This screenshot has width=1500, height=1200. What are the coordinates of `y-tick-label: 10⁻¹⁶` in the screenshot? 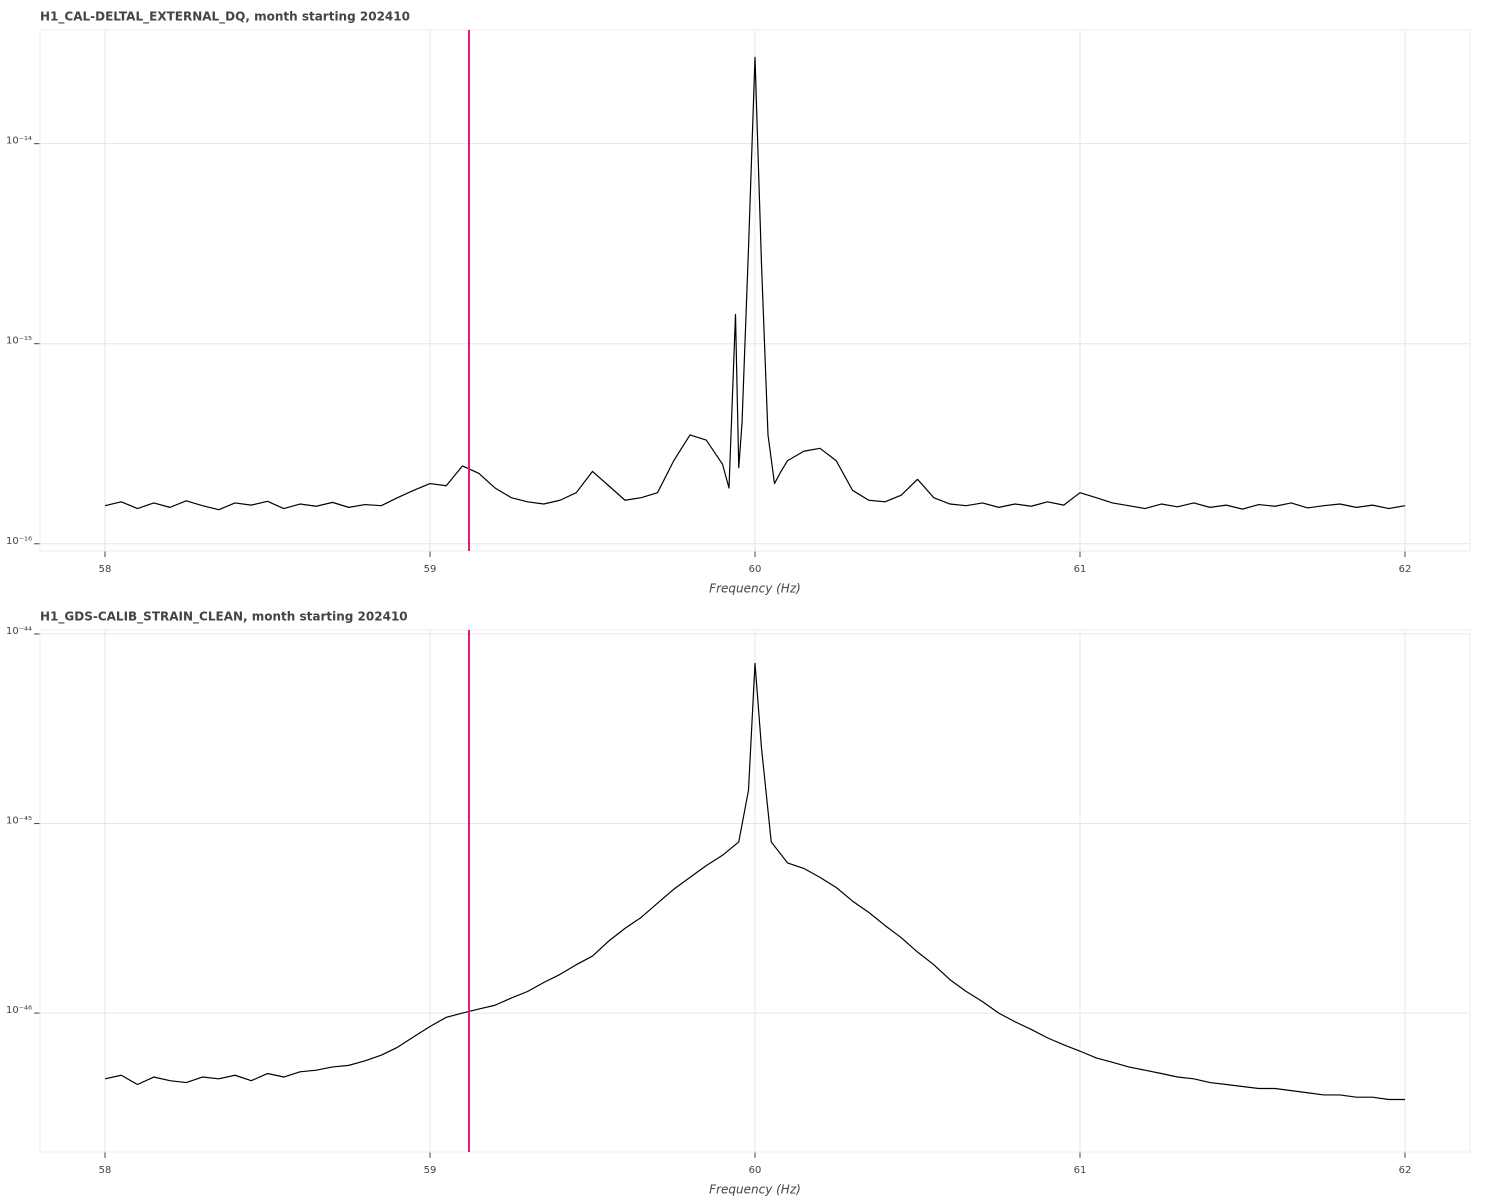 It's located at (19, 541).